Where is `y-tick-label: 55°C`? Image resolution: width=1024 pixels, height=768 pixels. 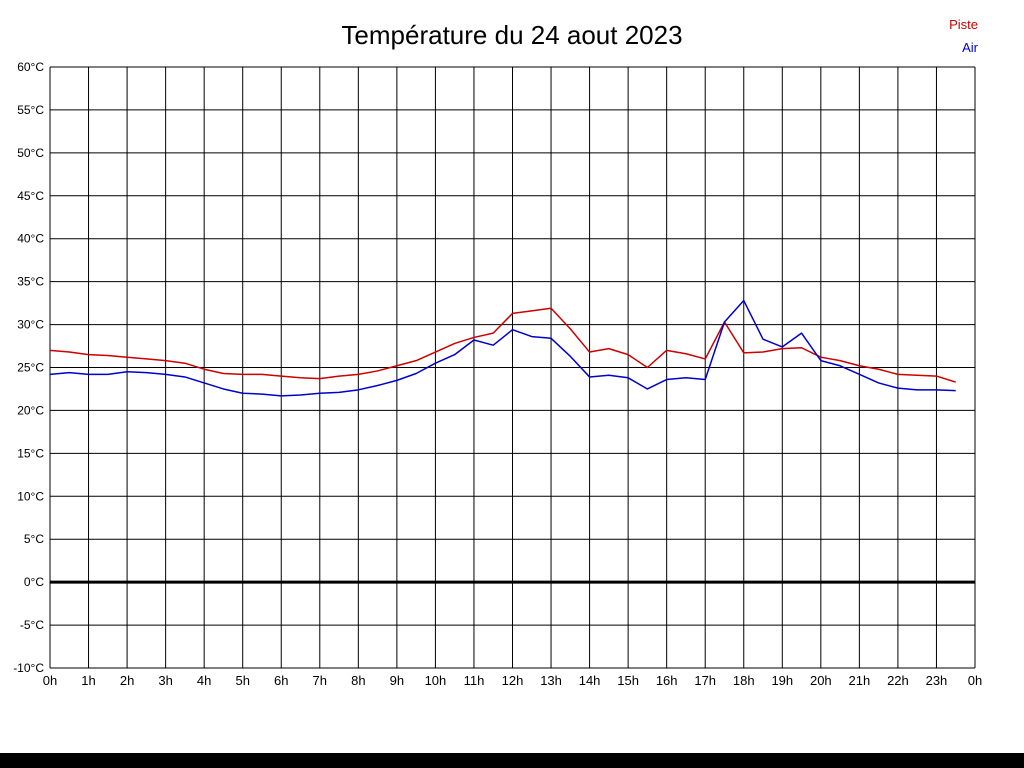 y-tick-label: 55°C is located at coordinates (30, 110).